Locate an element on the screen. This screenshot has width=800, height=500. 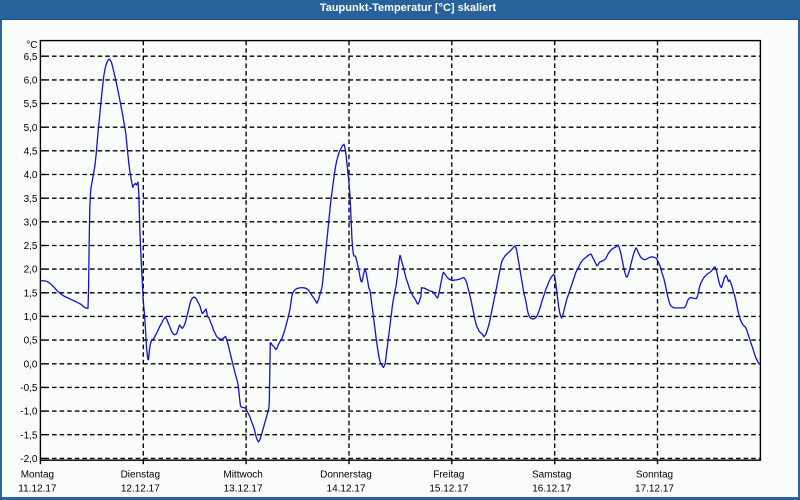
svg-text: Sonntag is located at coordinates (654, 475).